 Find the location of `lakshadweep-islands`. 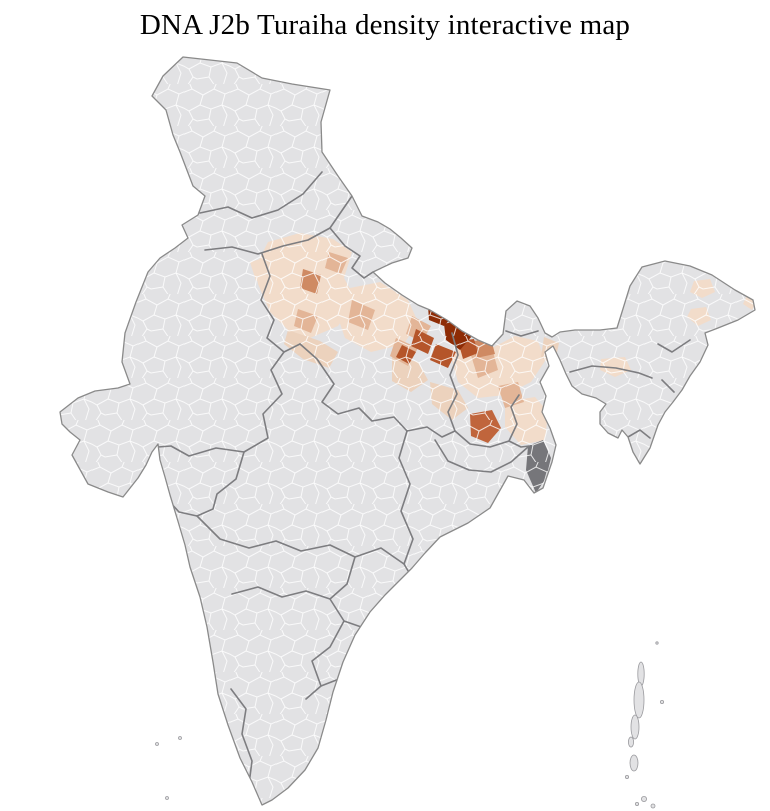

lakshadweep-islands is located at coordinates (168, 768).